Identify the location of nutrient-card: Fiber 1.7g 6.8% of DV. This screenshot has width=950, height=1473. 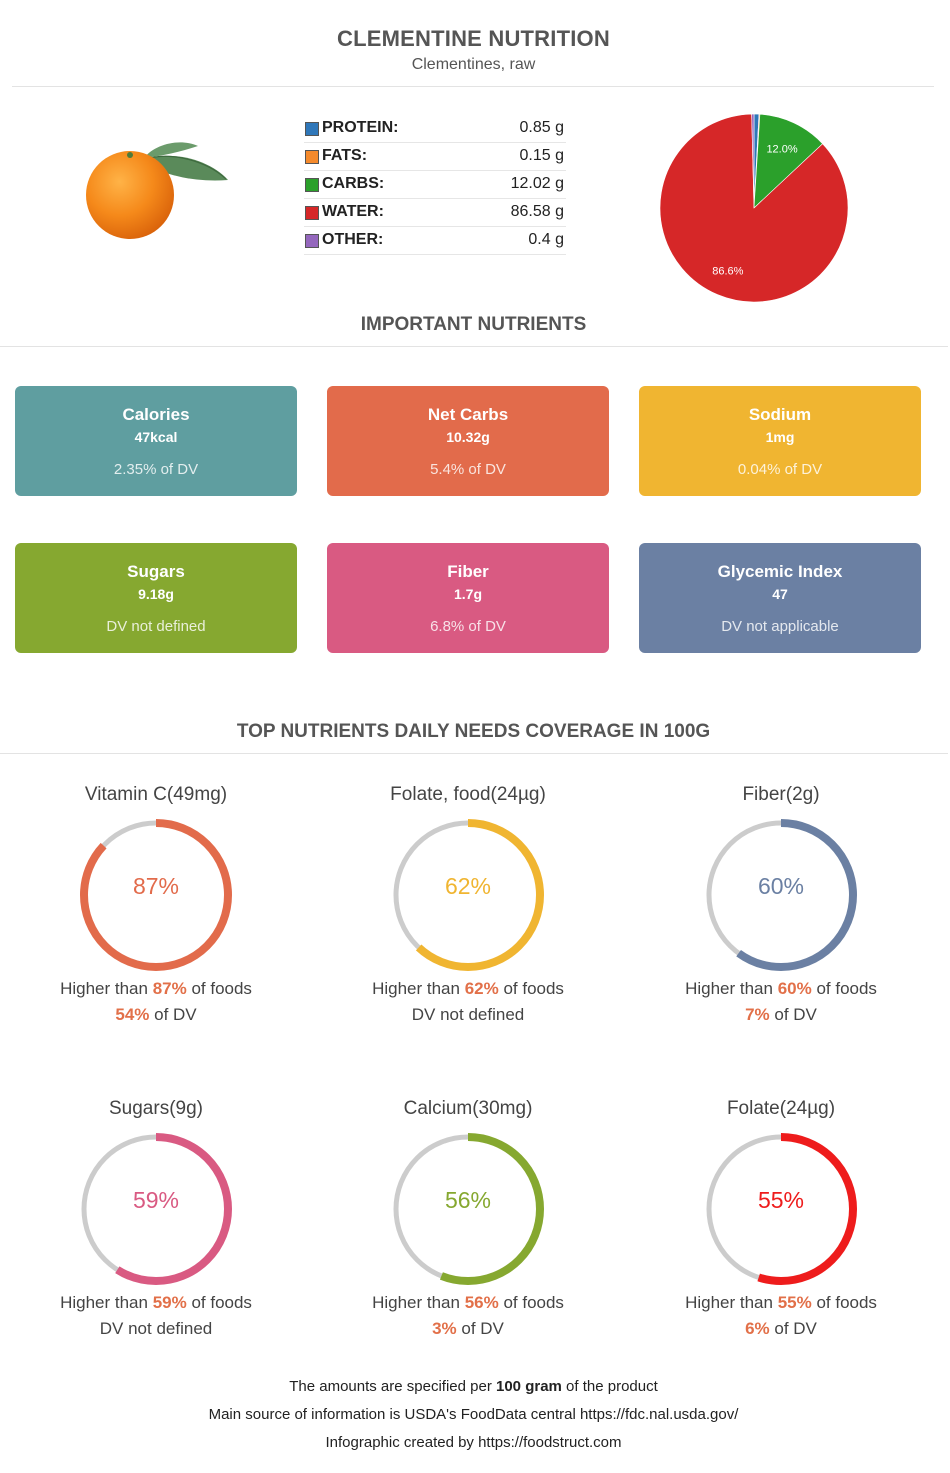
(468, 598).